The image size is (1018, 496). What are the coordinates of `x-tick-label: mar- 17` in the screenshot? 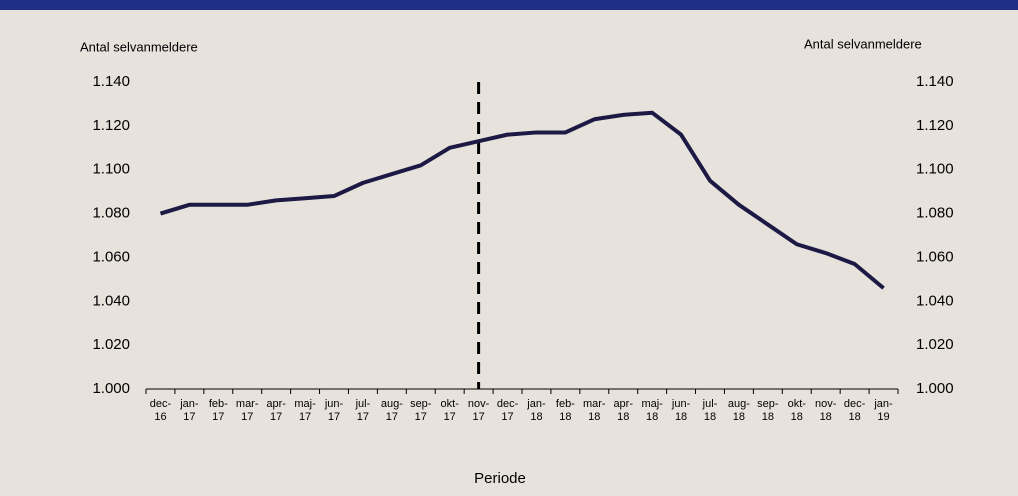 It's located at (247, 410).